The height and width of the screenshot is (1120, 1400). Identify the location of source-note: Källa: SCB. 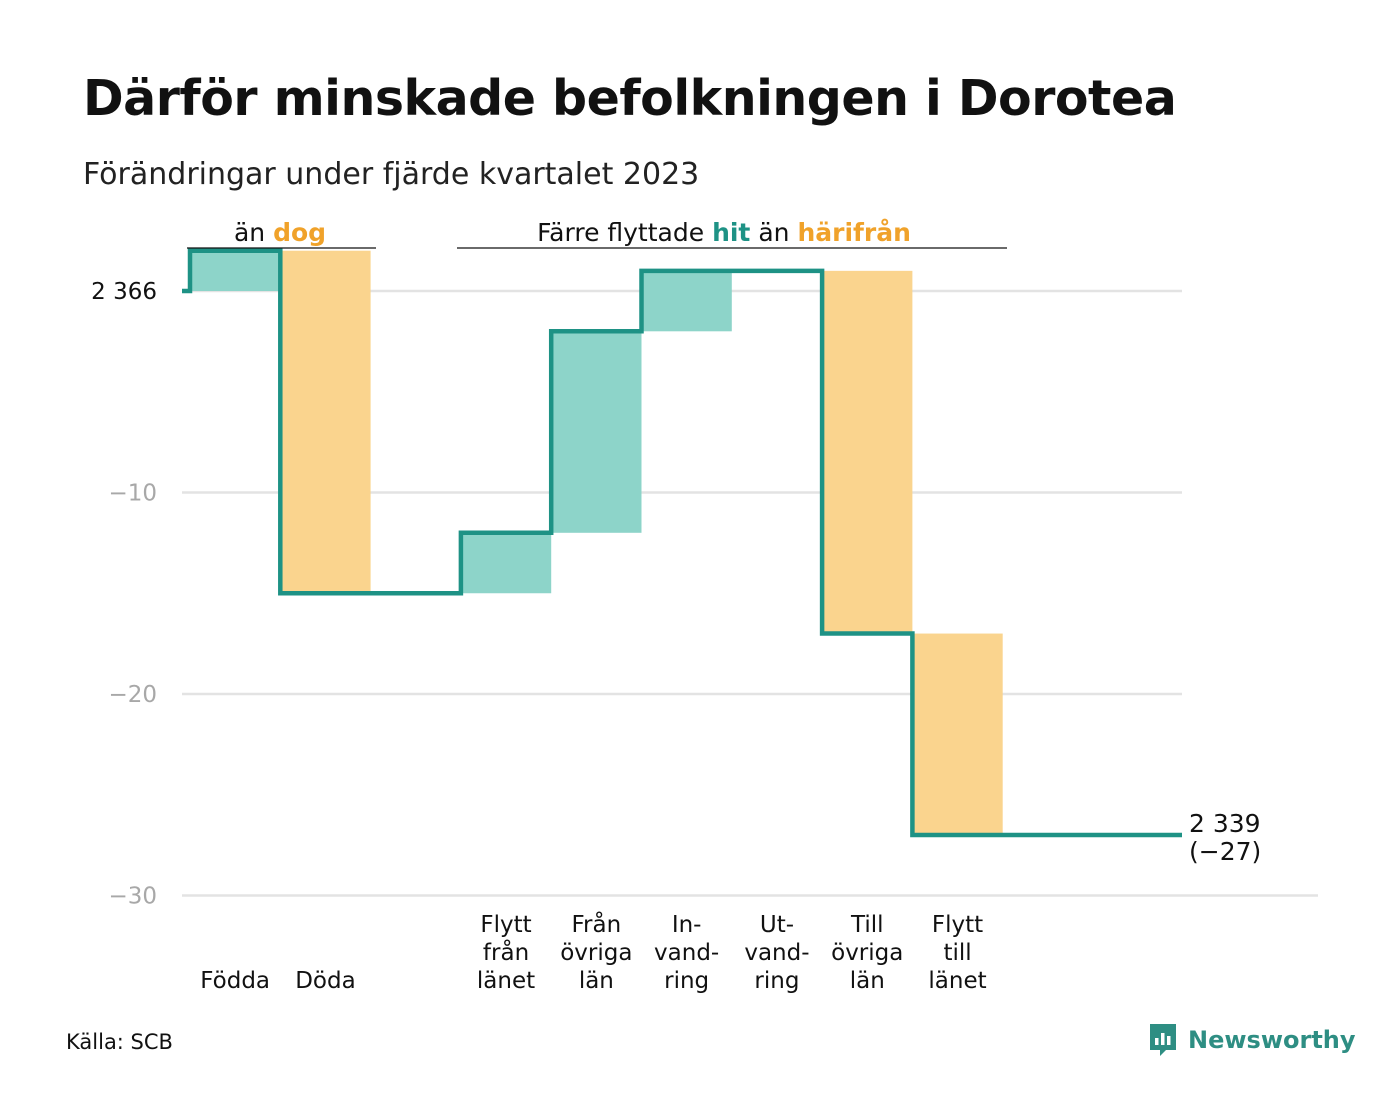
(119, 1042).